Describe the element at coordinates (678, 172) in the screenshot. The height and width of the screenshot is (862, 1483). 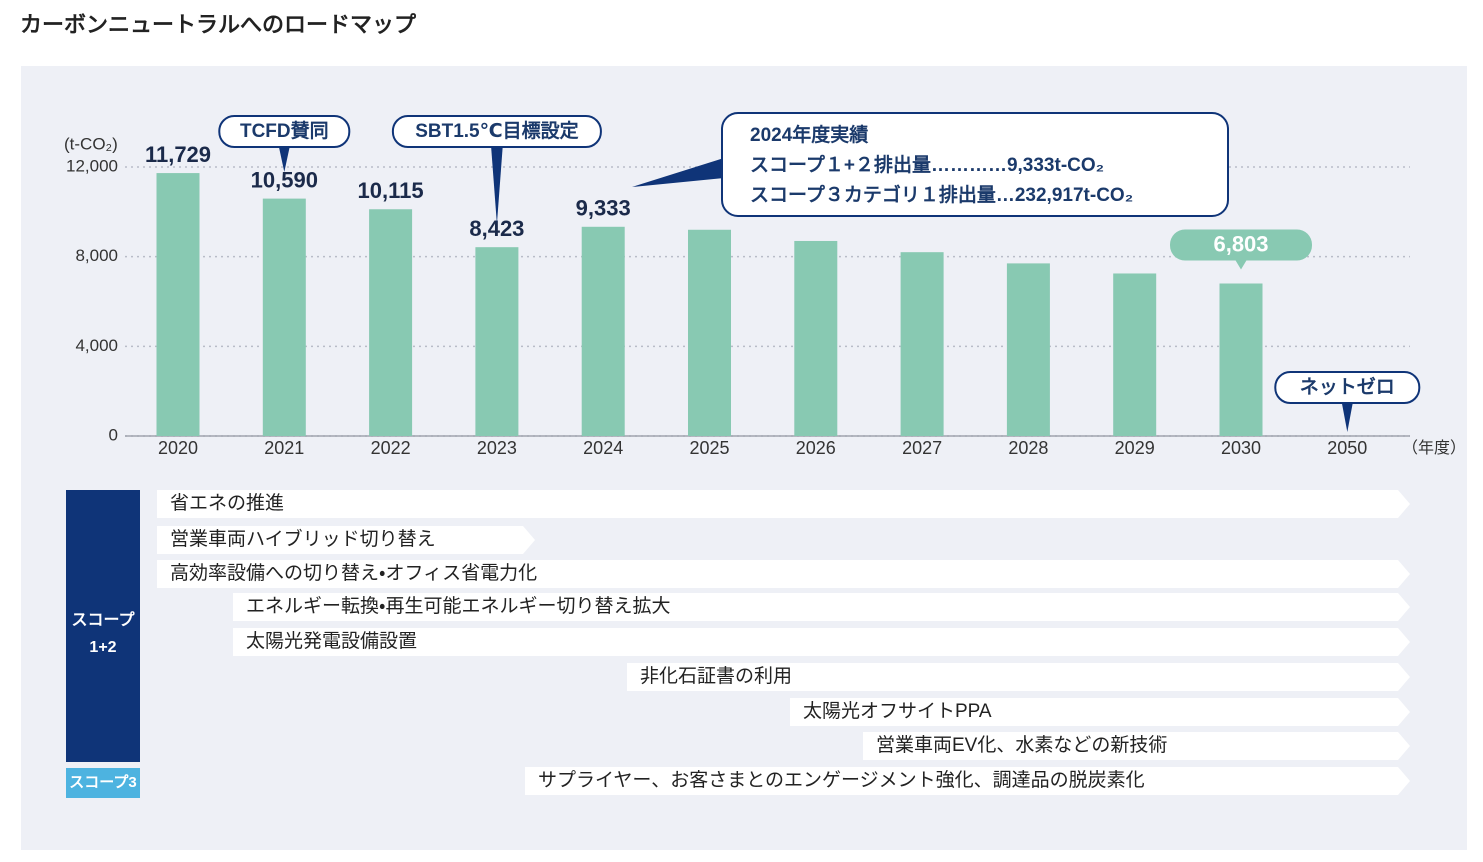
I see `callout-pointer` at that location.